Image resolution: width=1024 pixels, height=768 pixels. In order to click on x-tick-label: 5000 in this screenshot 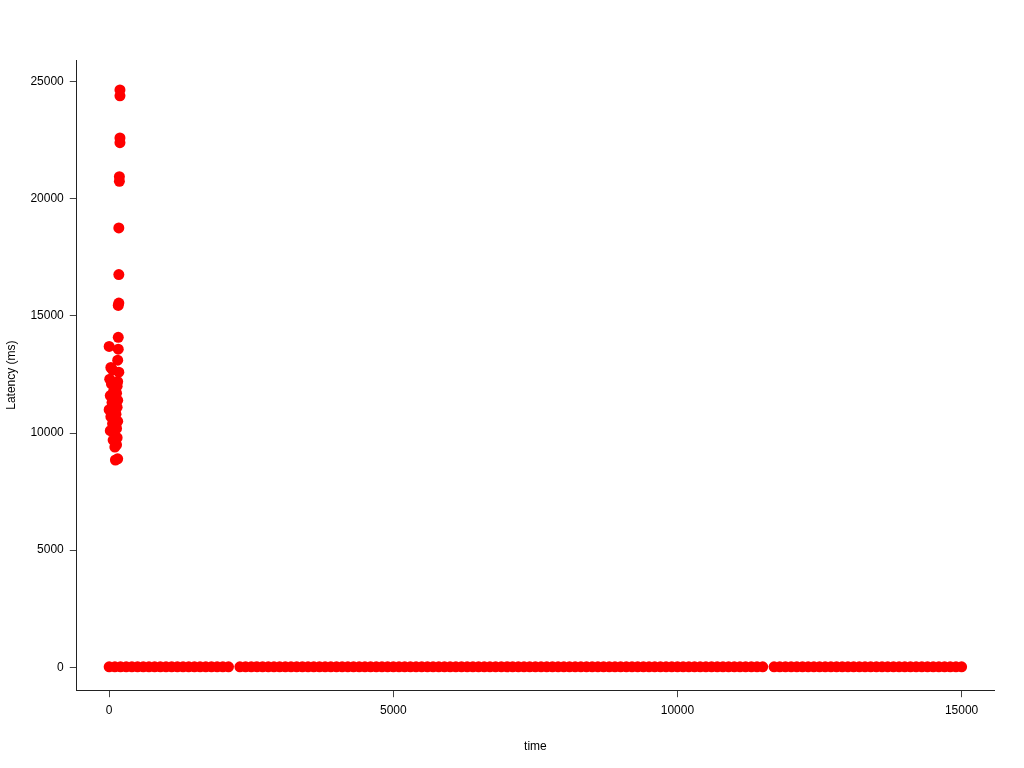, I will do `click(393, 709)`.